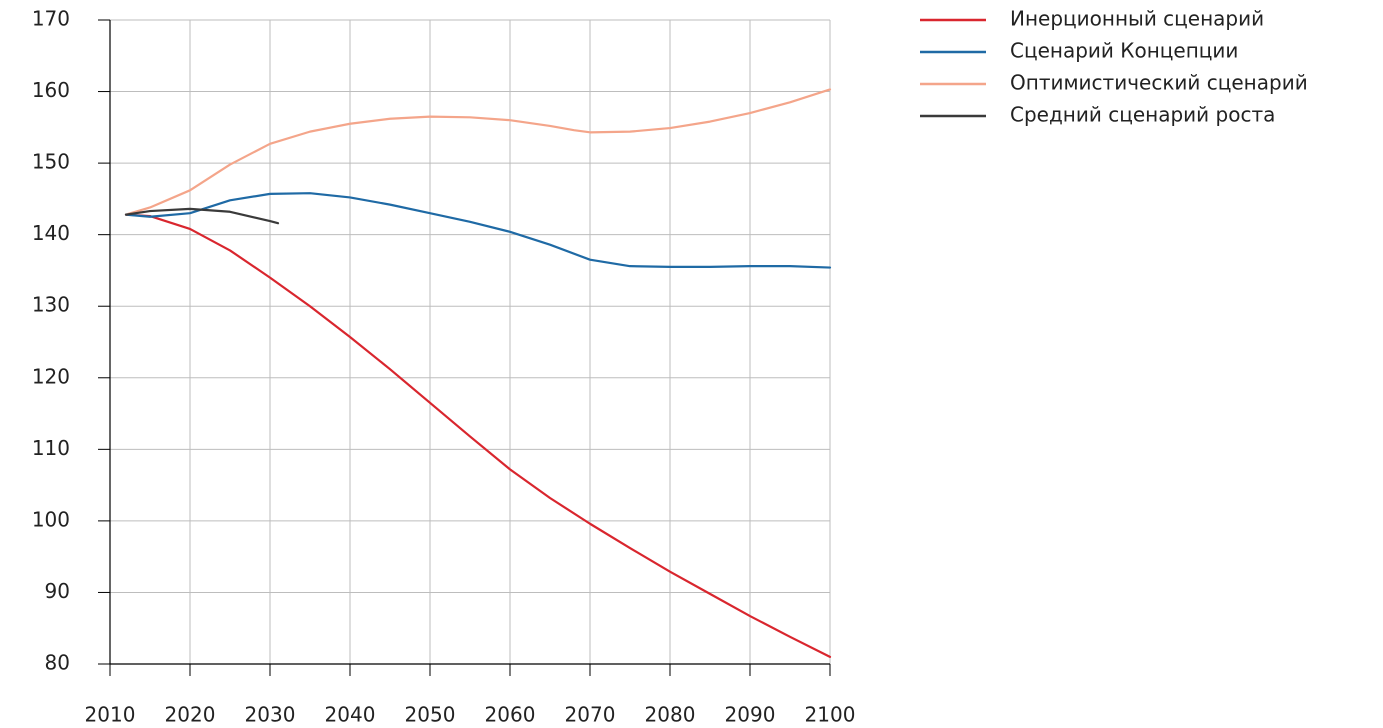 The width and height of the screenshot is (1383, 728). Describe the element at coordinates (270, 715) in the screenshot. I see `x-tick-label: 2030` at that location.